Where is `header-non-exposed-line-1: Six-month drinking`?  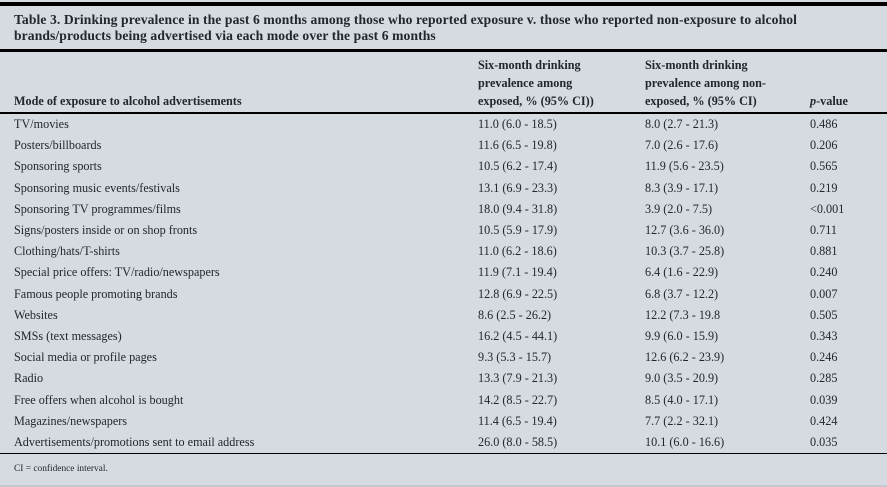
header-non-exposed-line-1: Six-month drinking is located at coordinates (696, 65).